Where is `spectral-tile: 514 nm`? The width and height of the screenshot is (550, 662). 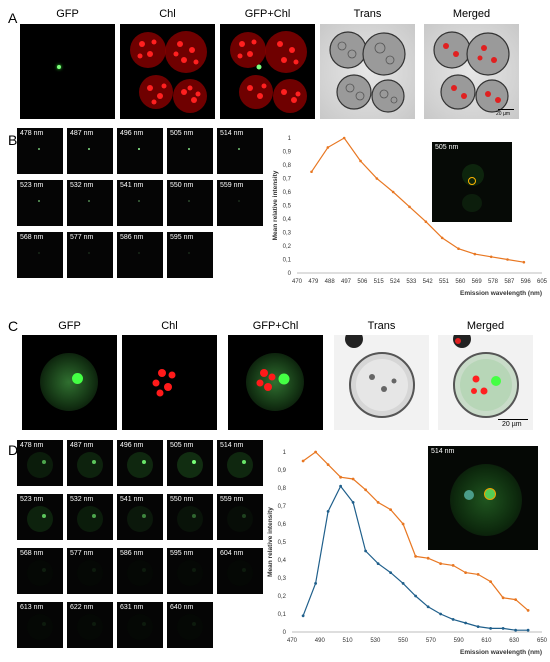
spectral-tile: 514 nm is located at coordinates (240, 151).